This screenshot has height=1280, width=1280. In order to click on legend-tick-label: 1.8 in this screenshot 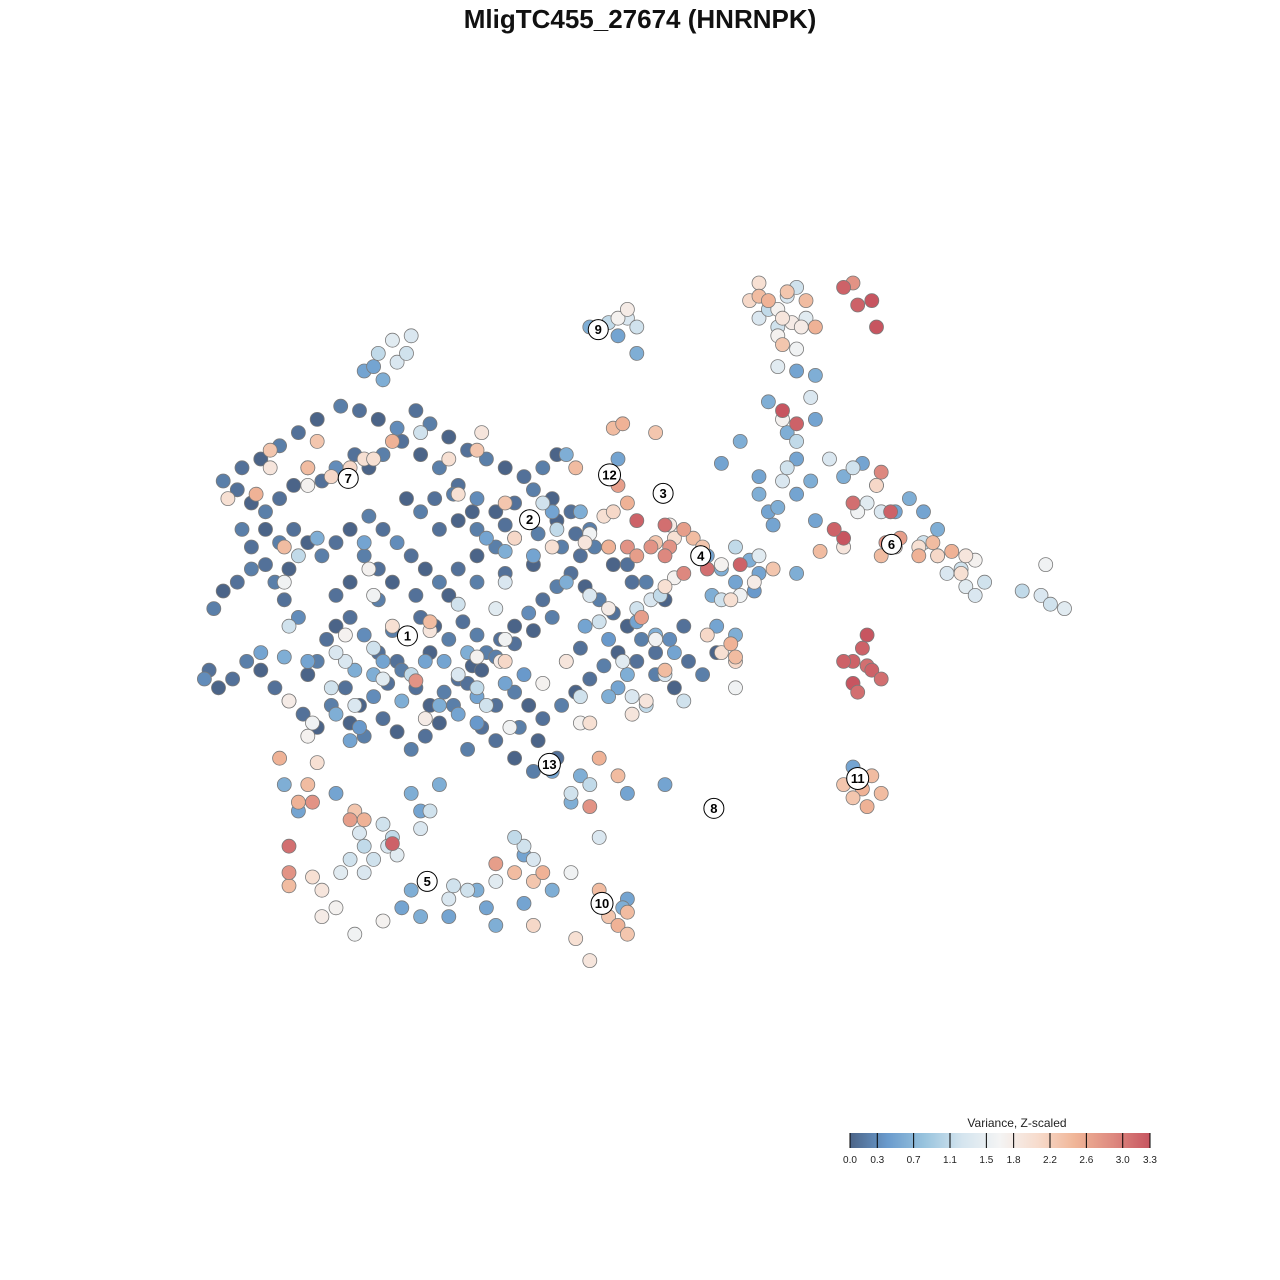, I will do `click(1014, 1160)`.